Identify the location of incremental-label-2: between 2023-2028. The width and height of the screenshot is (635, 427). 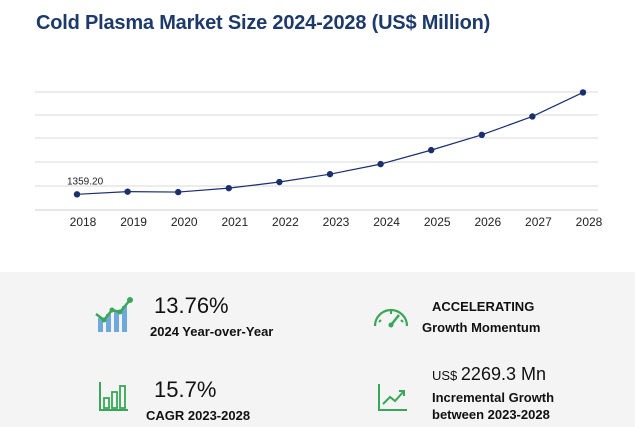
(491, 414).